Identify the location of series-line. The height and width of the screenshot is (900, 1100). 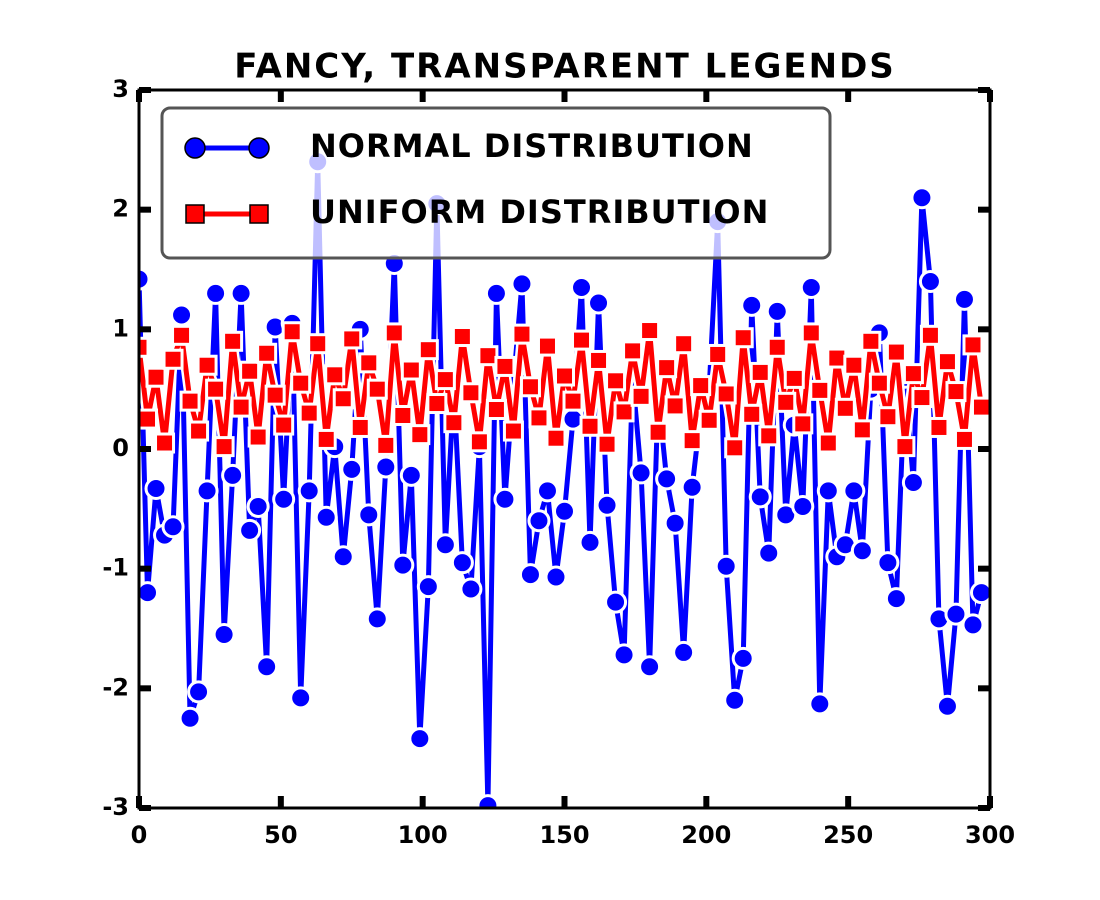
(561, 389).